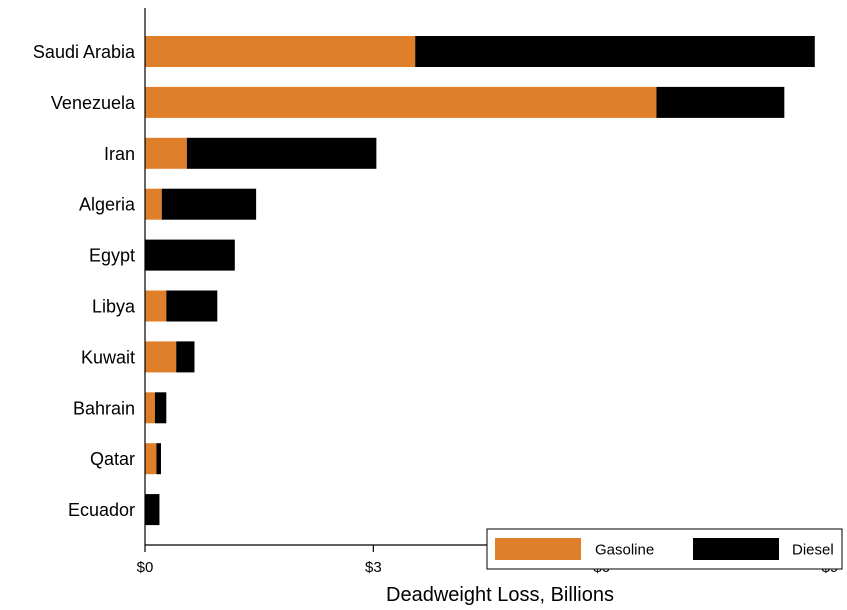 Image resolution: width=847 pixels, height=610 pixels. I want to click on y-tick-label-bahrain: Bahrain, so click(104, 408).